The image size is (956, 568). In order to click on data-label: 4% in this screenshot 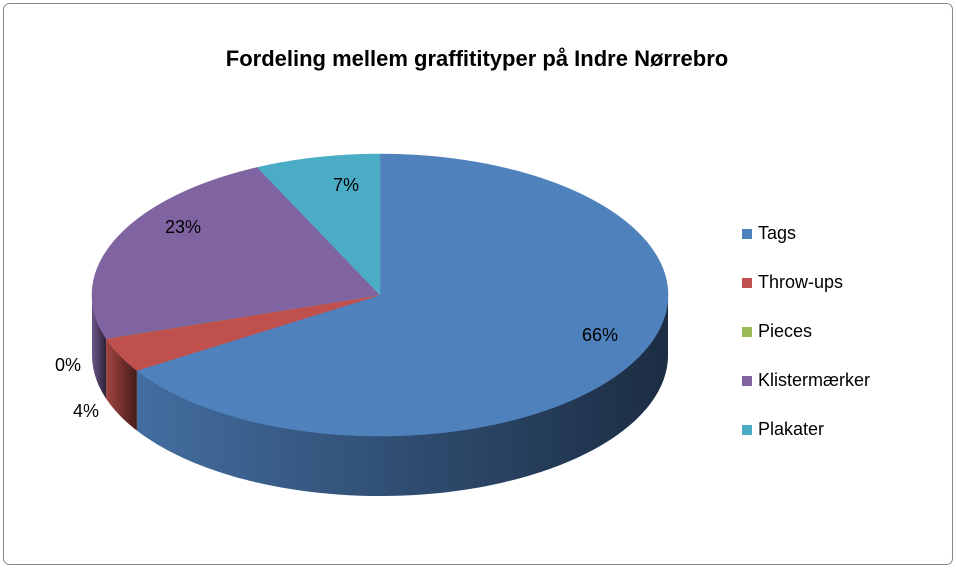, I will do `click(86, 411)`.